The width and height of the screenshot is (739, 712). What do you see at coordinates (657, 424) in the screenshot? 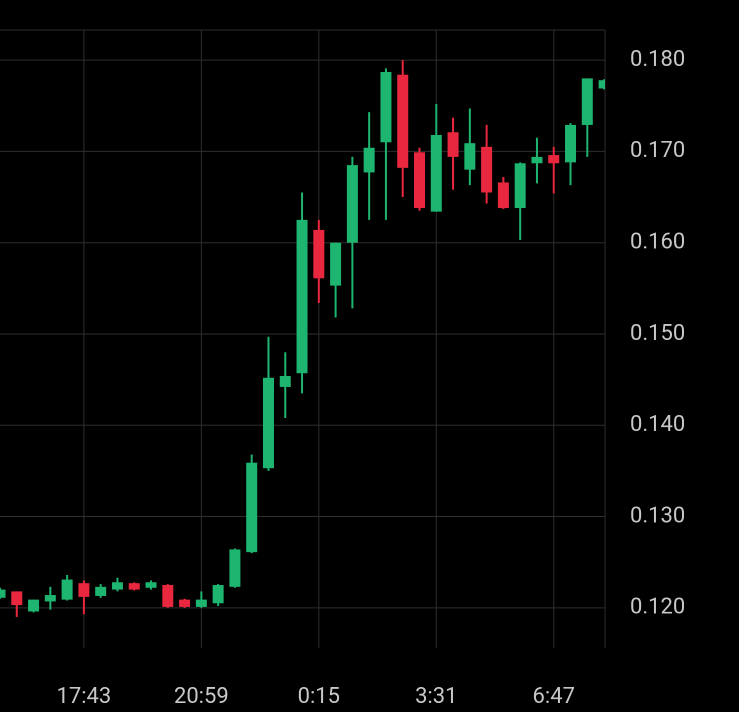
I see `y-tick-label: 0.140` at bounding box center [657, 424].